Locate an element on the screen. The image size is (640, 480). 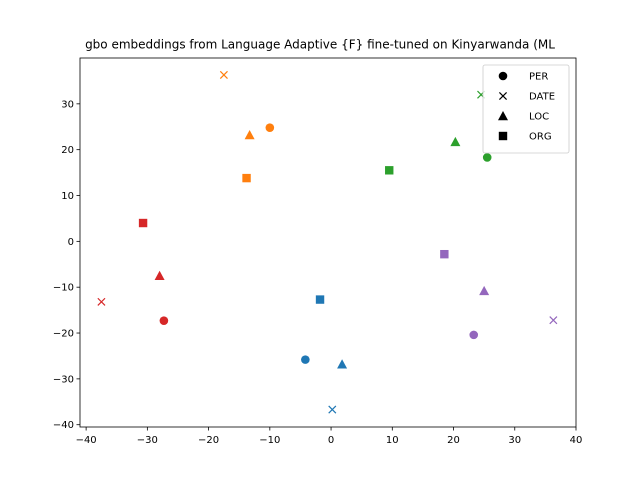
legend: PER DATE LOC ORG is located at coordinates (526, 109).